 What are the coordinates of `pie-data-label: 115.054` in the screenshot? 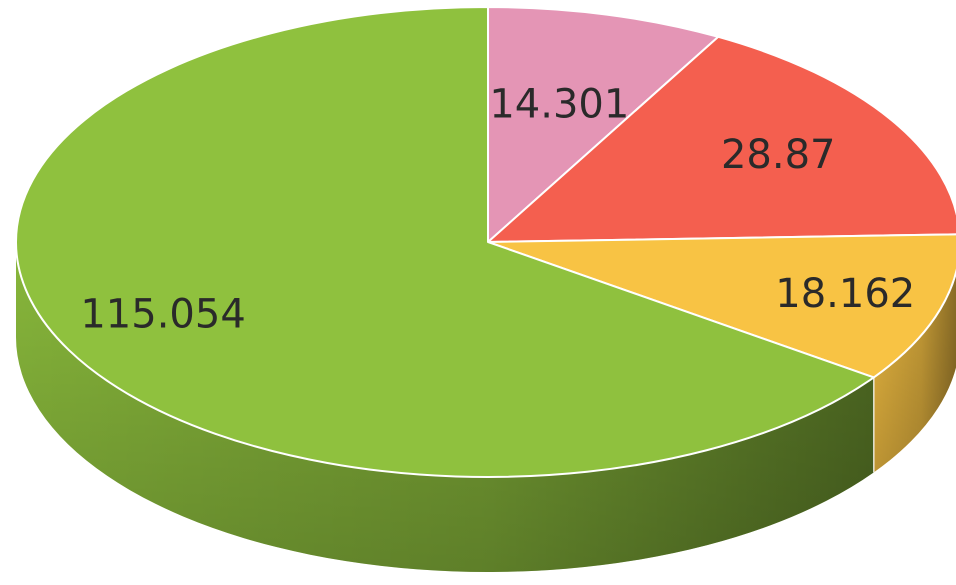 It's located at (162, 315).